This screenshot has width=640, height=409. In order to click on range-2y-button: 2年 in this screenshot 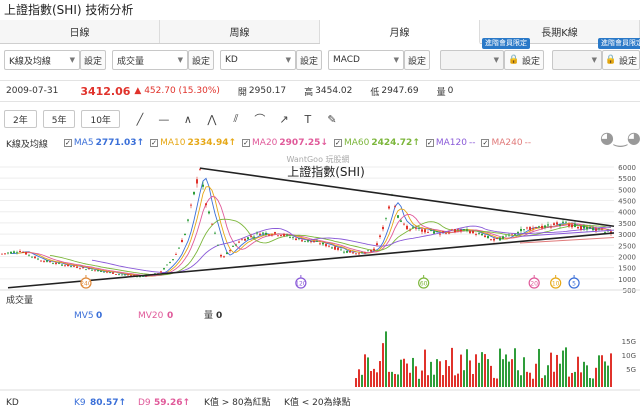, I will do `click(20, 119)`.